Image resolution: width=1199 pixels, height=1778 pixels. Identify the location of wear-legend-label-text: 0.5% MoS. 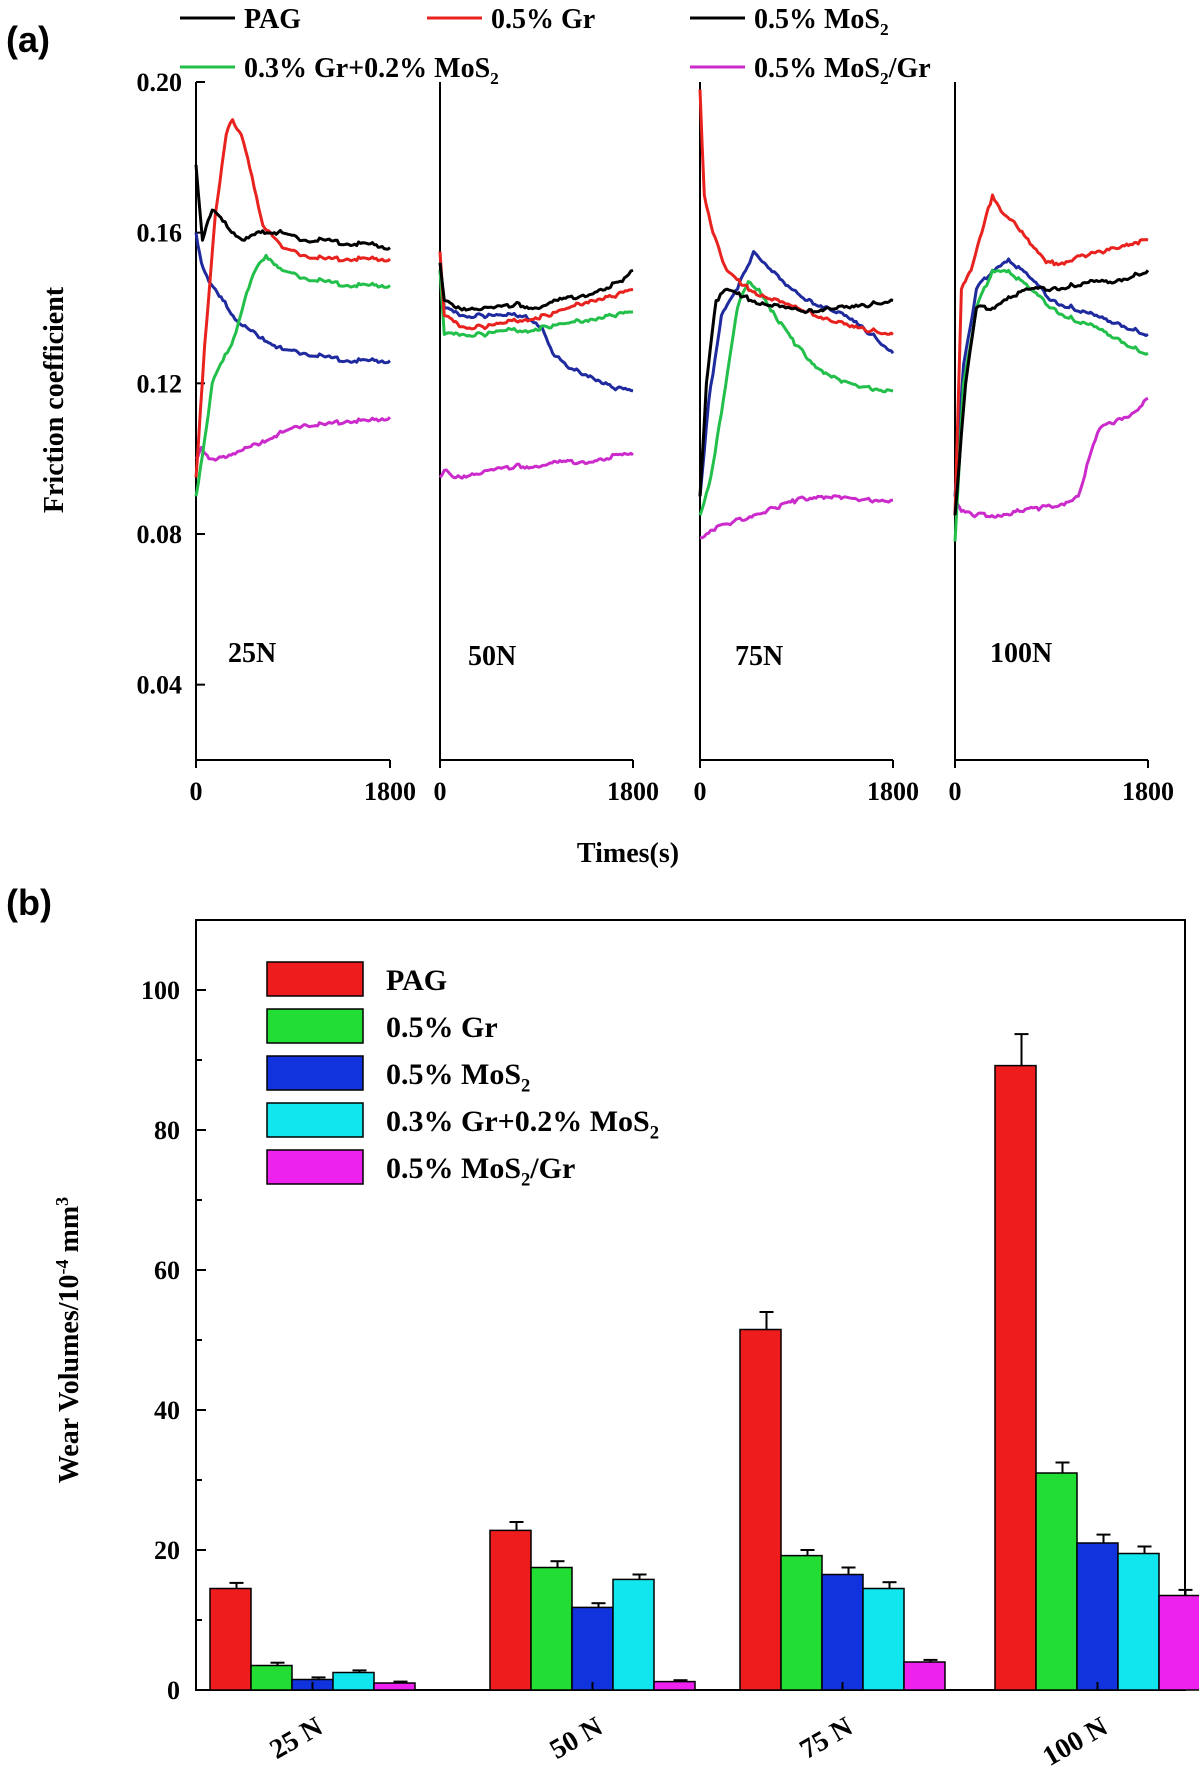
(453, 1074).